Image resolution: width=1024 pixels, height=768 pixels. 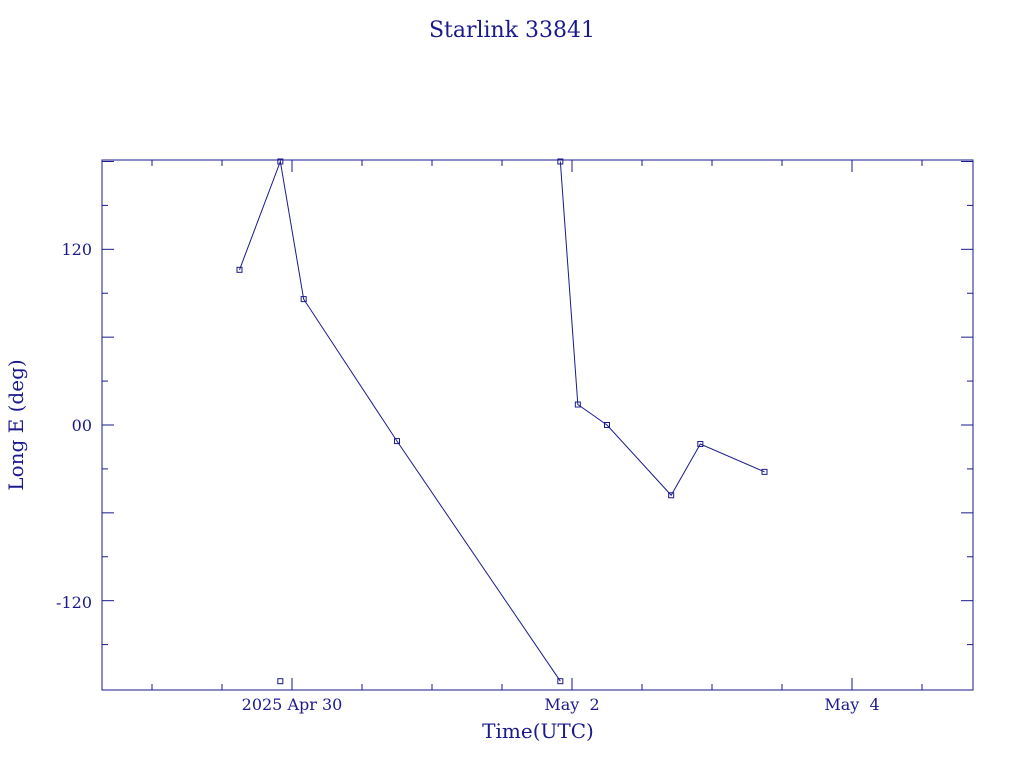 I want to click on y-tick-label-0: 00, so click(x=82, y=425).